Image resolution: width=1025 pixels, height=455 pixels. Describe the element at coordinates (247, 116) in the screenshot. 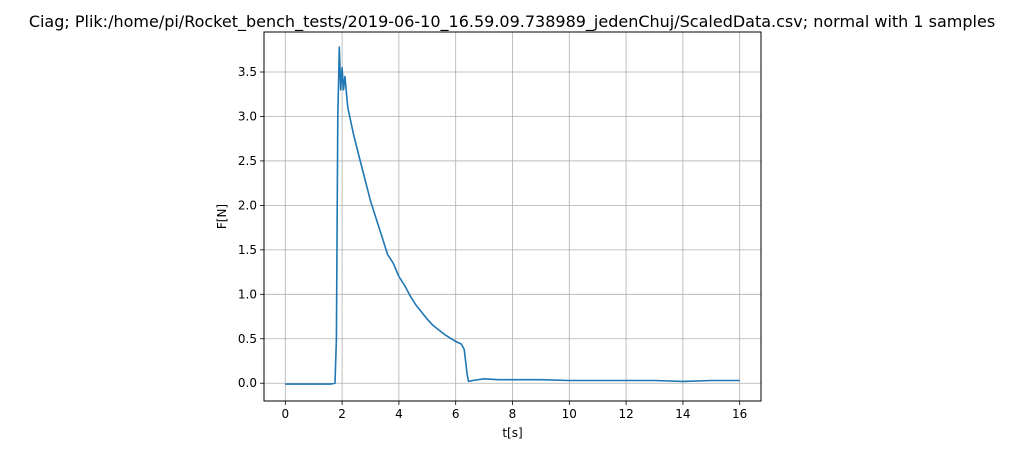

I see `y-tick-label: 3.0` at that location.